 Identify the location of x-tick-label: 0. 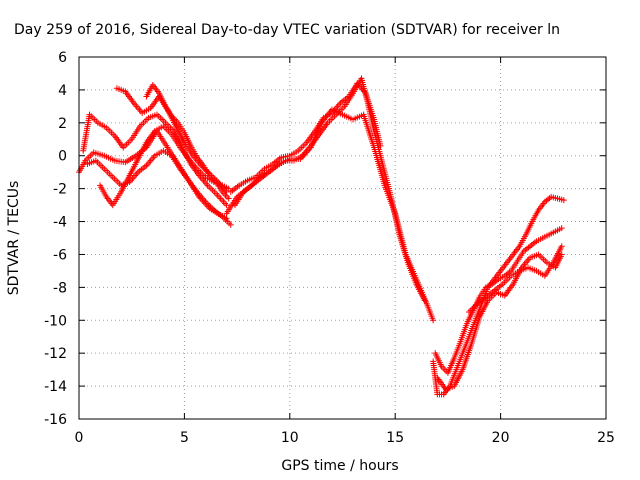
(79, 438).